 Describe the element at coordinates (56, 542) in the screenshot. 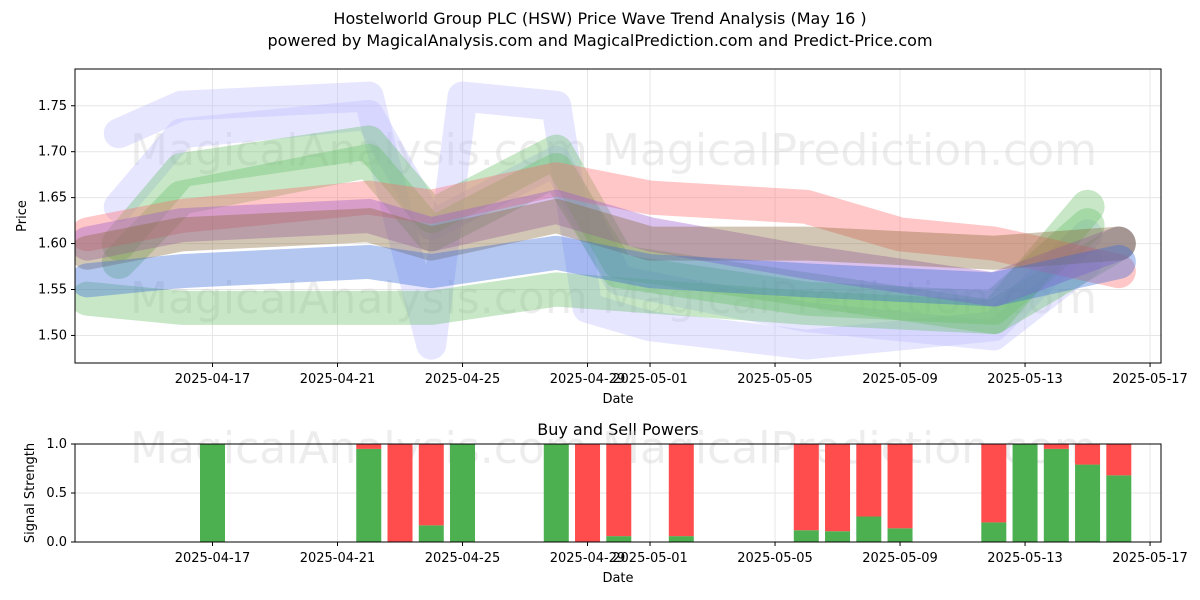

I see `signal-ytick-label: 0.0` at that location.